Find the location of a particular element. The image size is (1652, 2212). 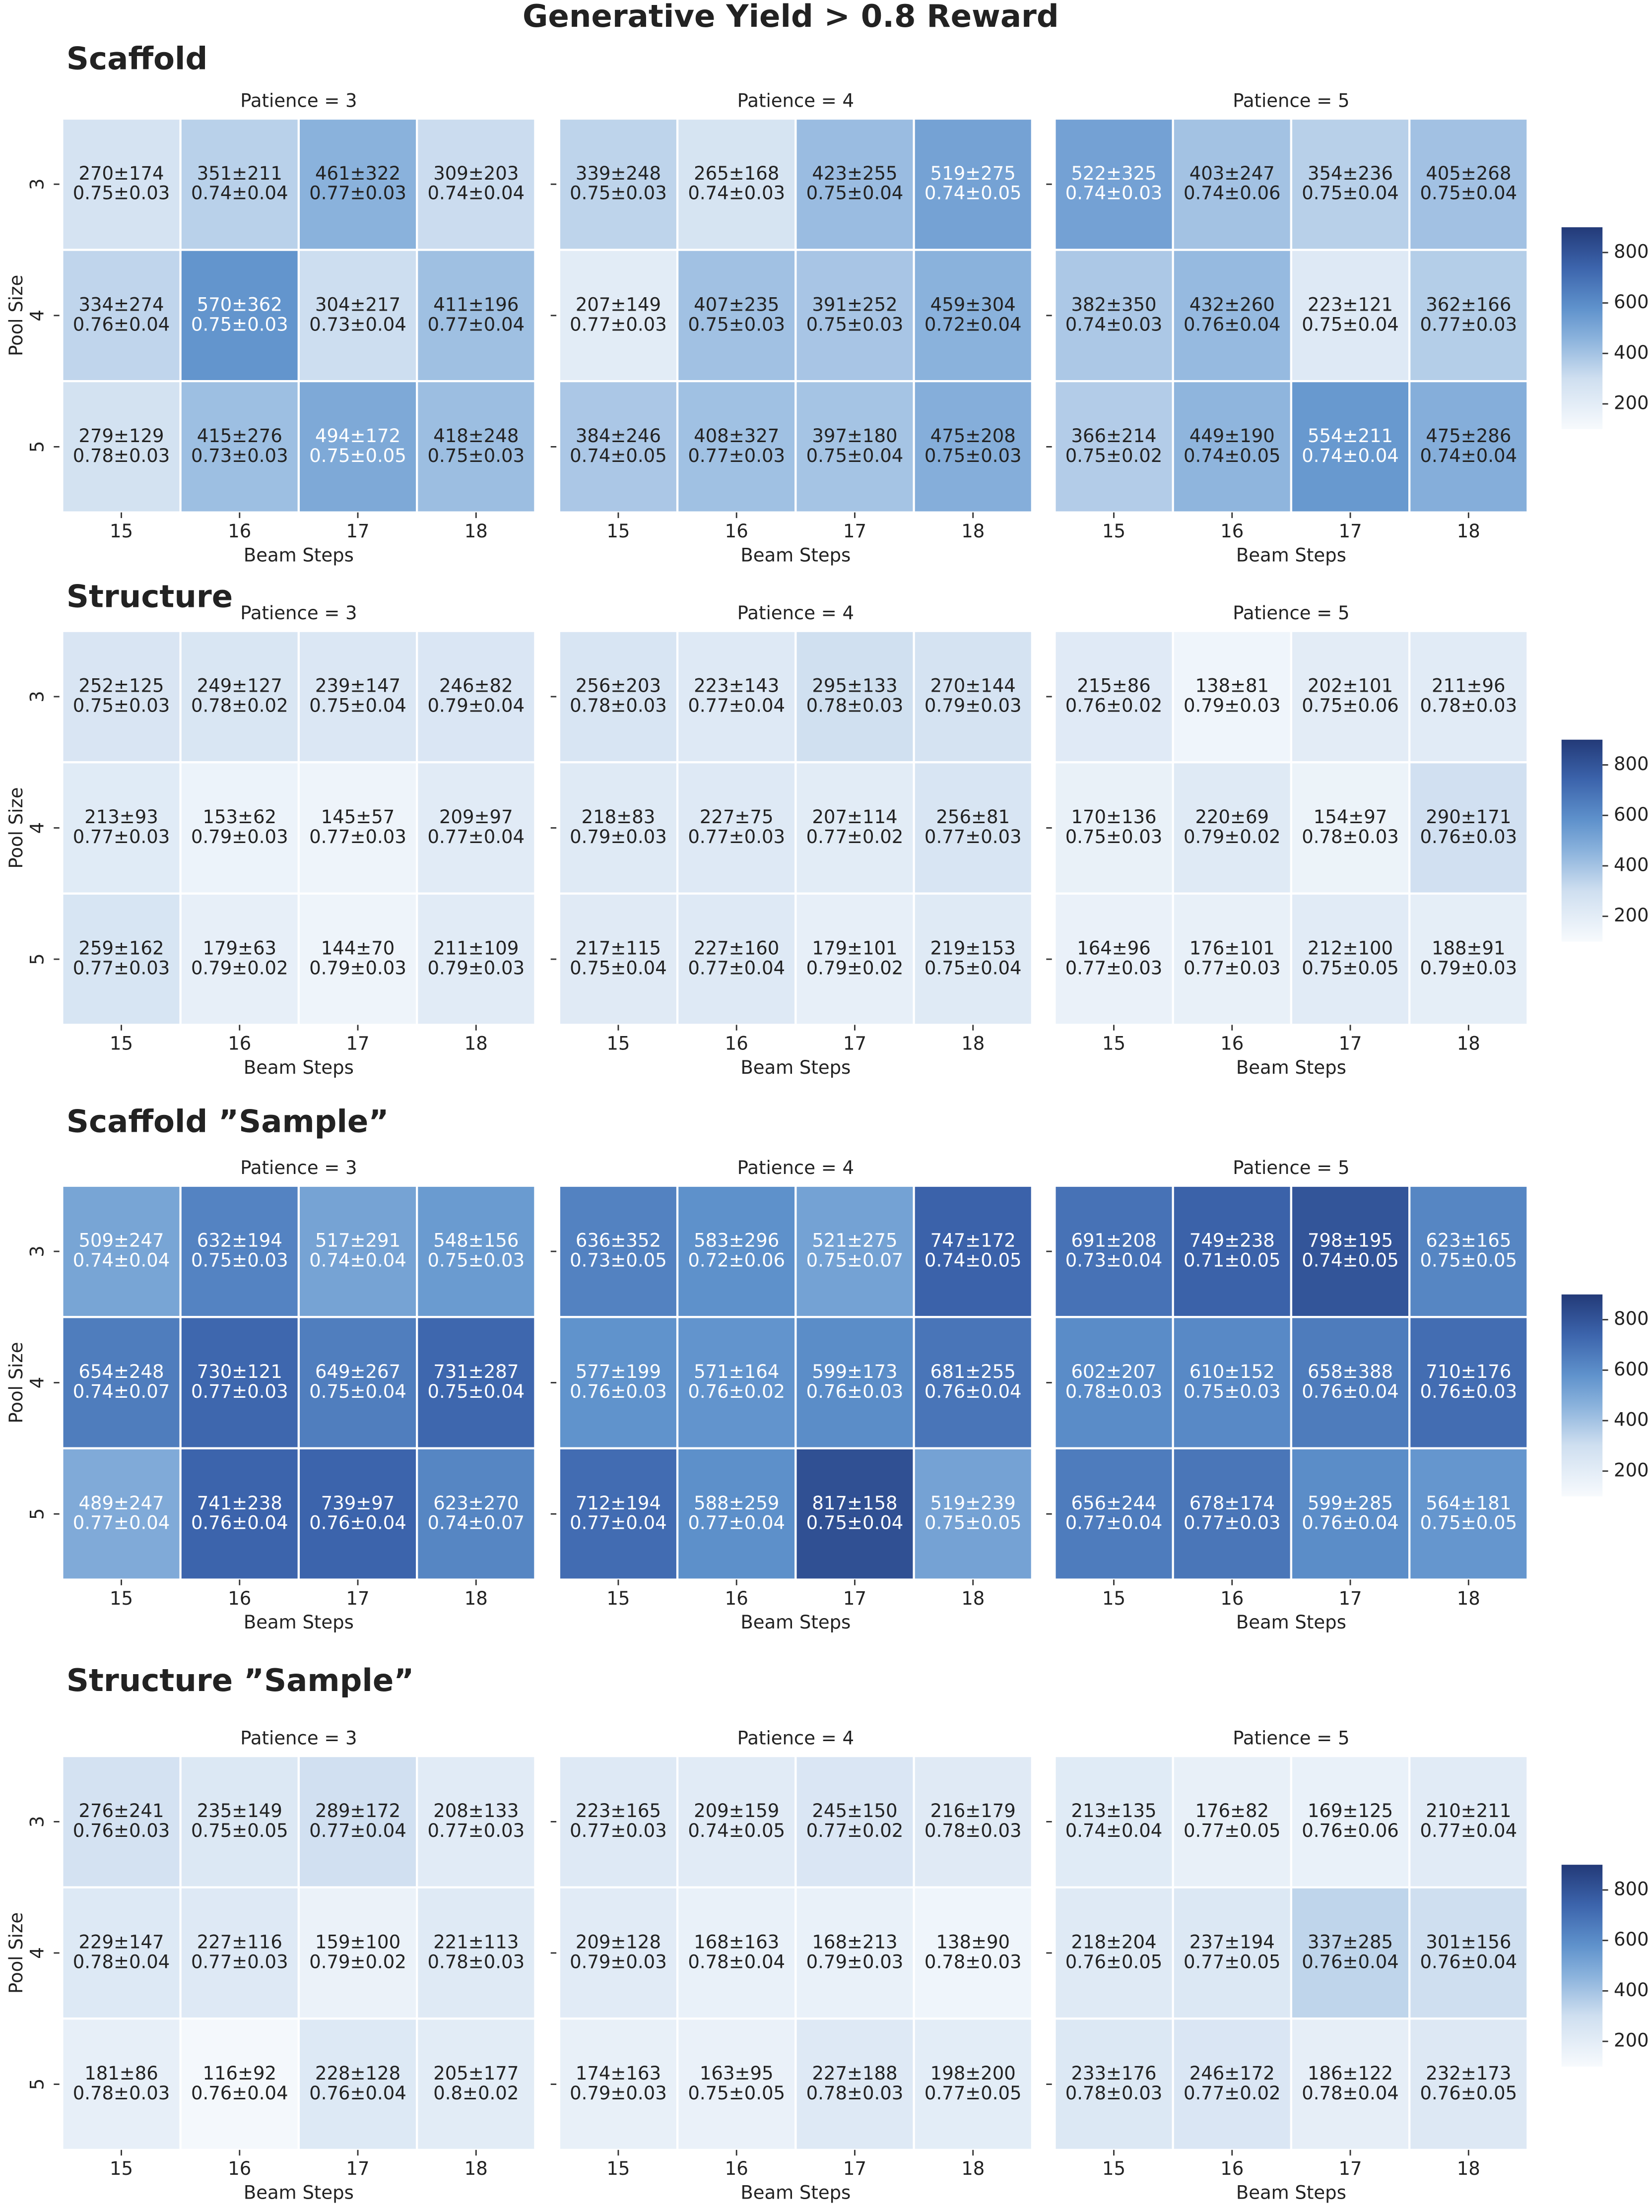

cell-value-label: 252±125 is located at coordinates (121, 686).